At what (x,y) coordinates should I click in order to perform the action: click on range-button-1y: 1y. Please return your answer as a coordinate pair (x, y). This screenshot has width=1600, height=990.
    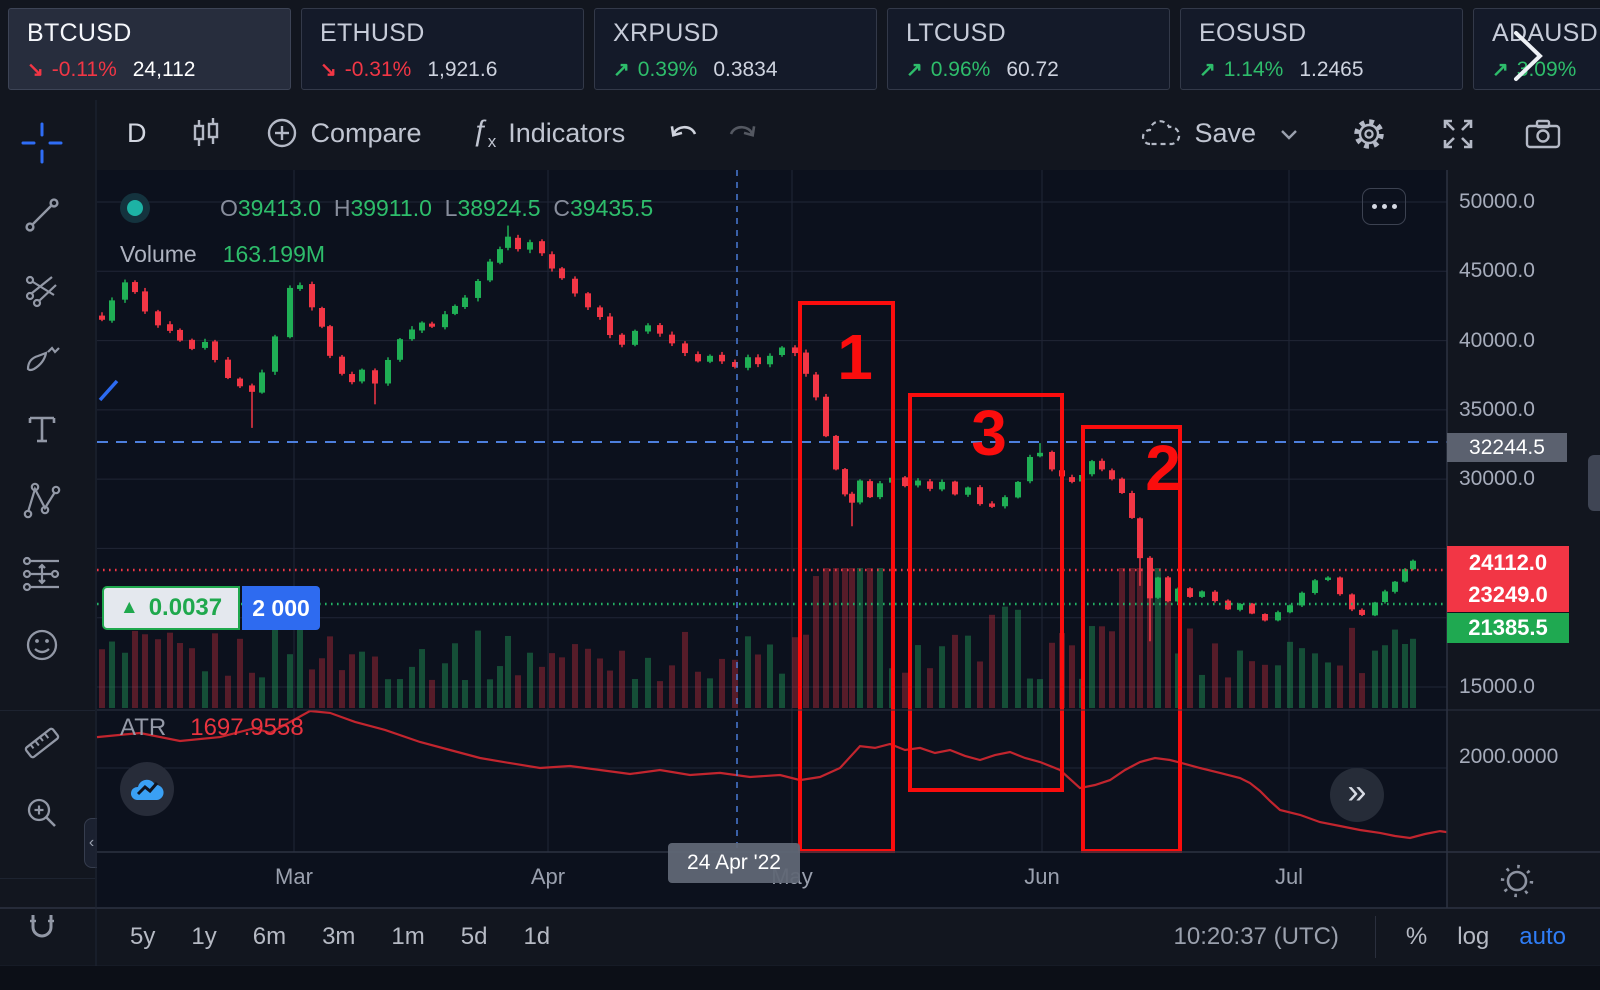
    Looking at the image, I should click on (204, 936).